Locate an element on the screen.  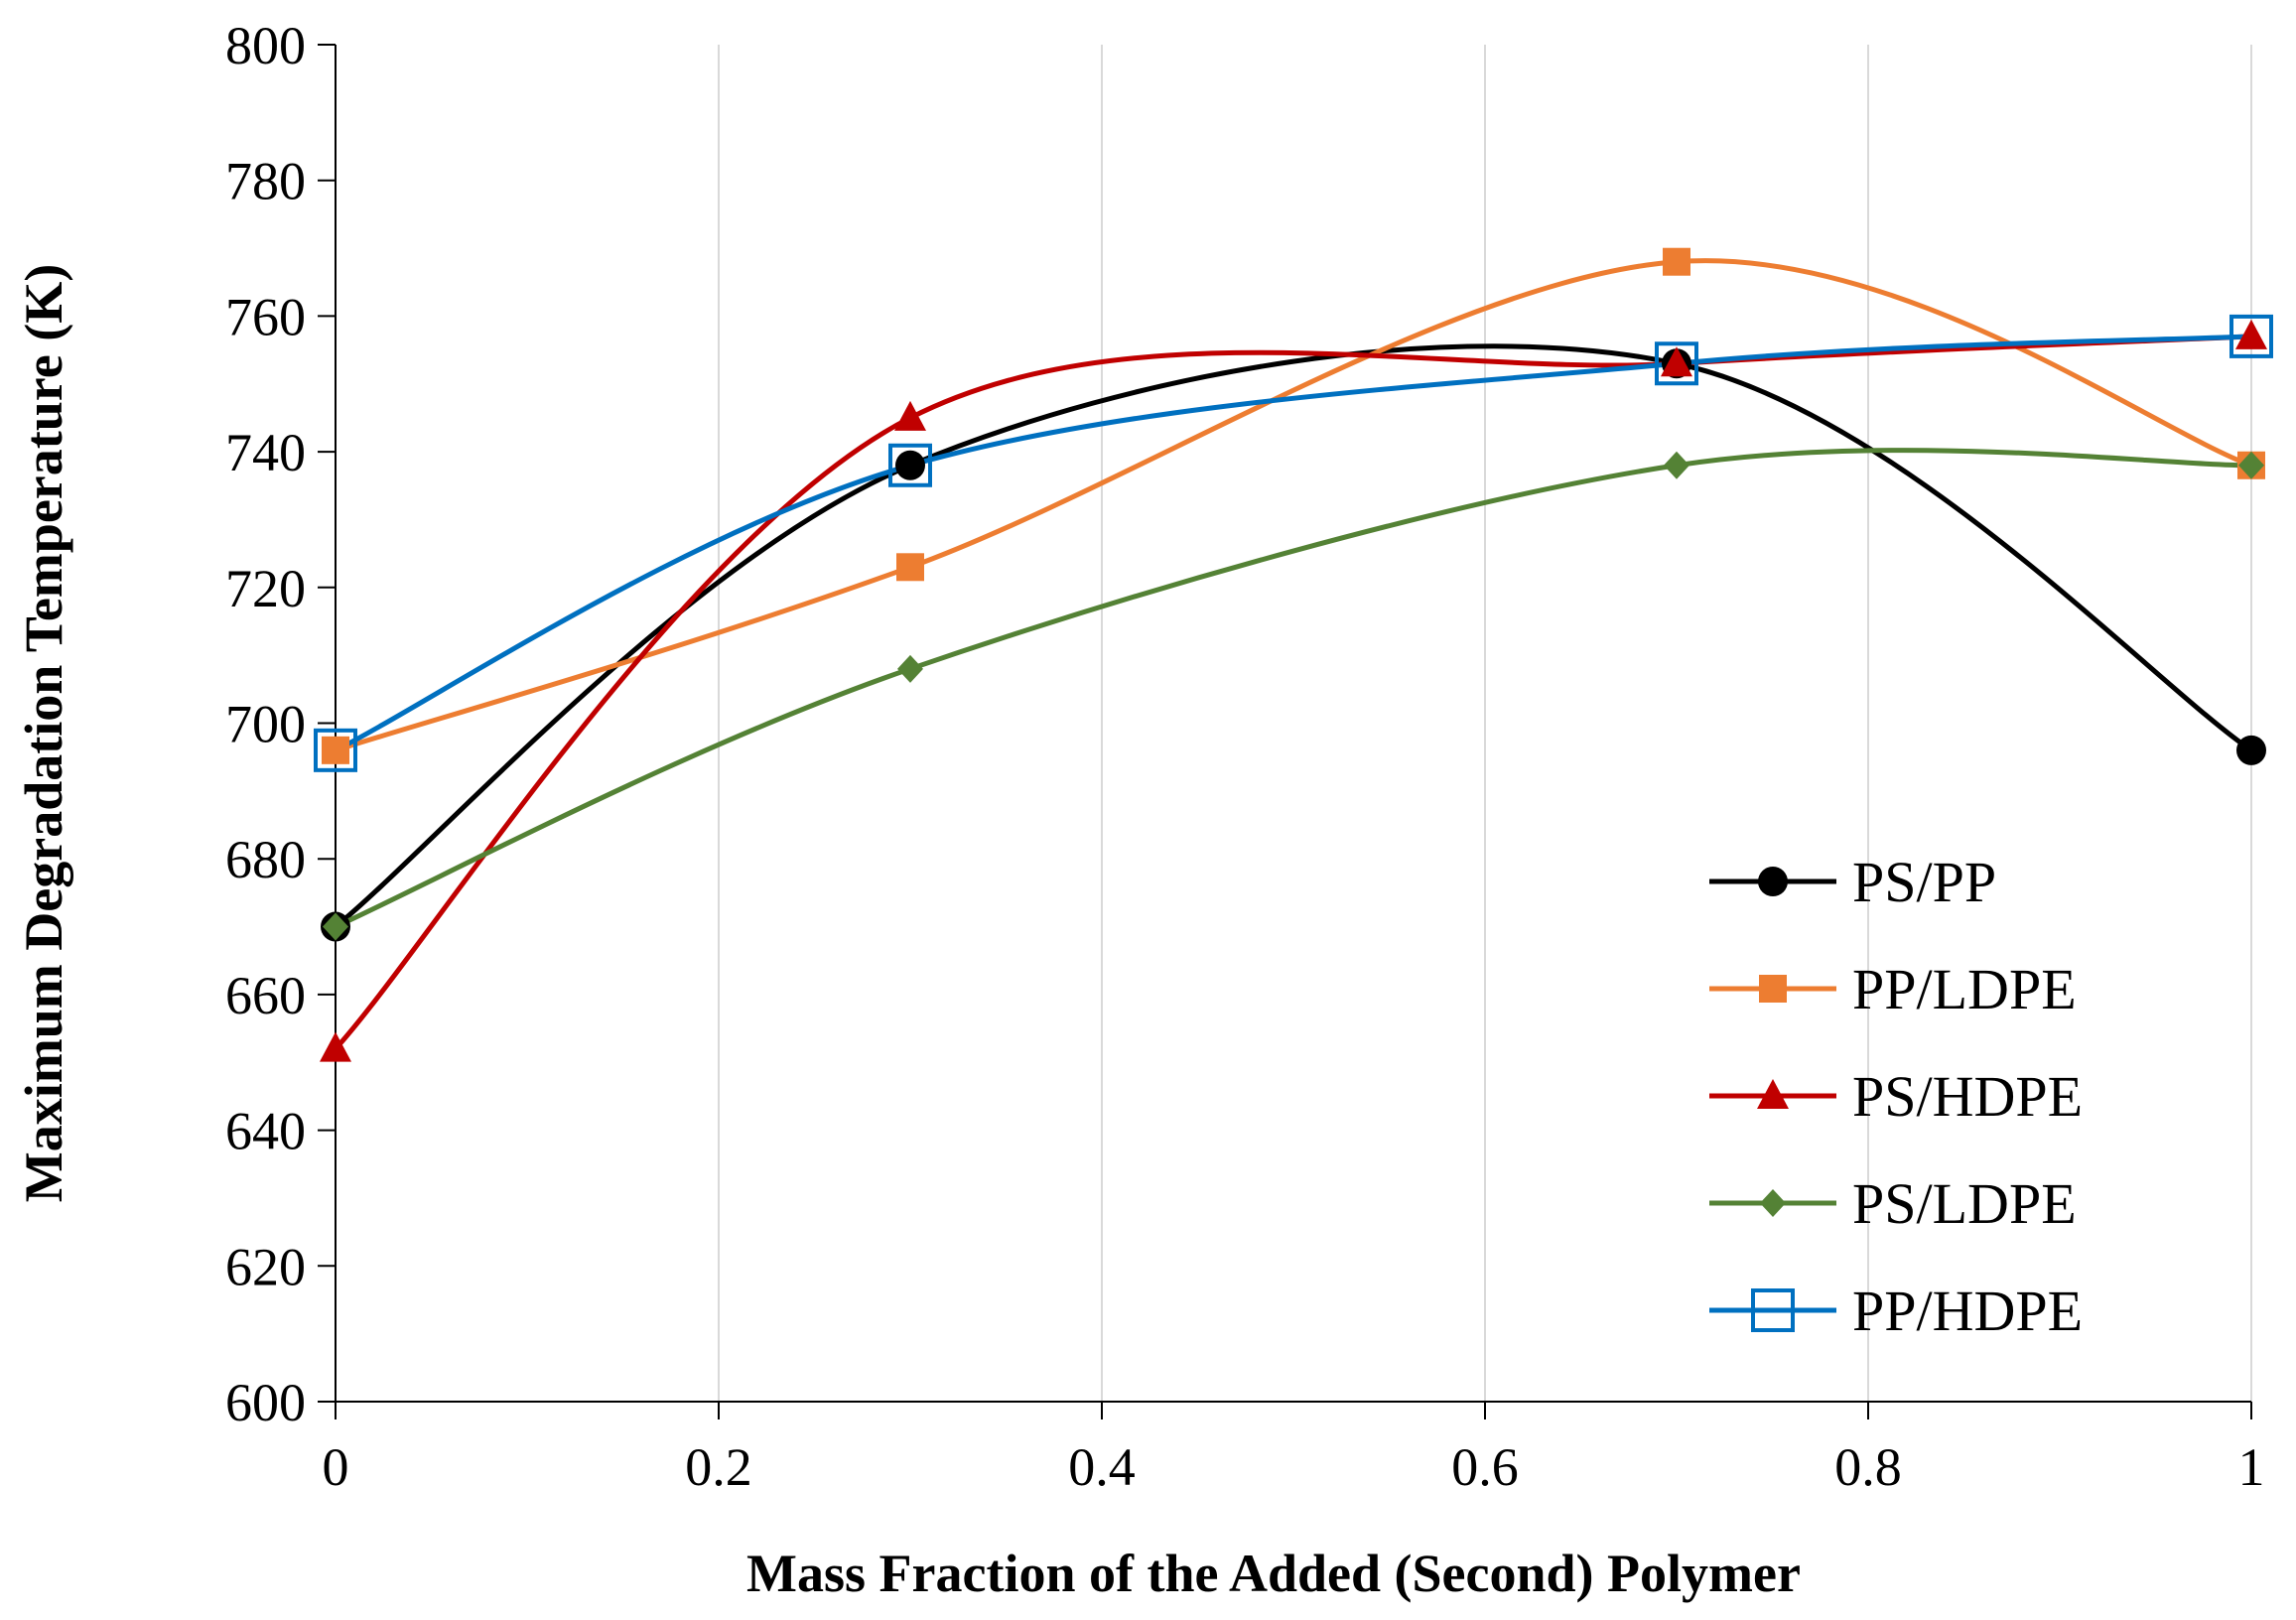
y-tick-label: 760 is located at coordinates (265, 316).